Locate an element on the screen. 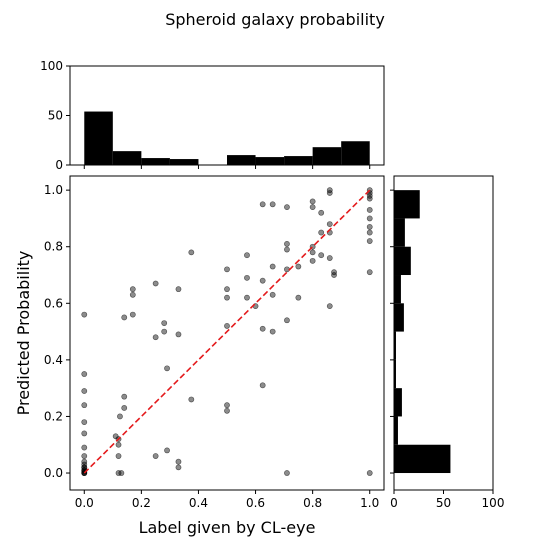  x-axis-label: Label given by CL-eye is located at coordinates (227, 527).